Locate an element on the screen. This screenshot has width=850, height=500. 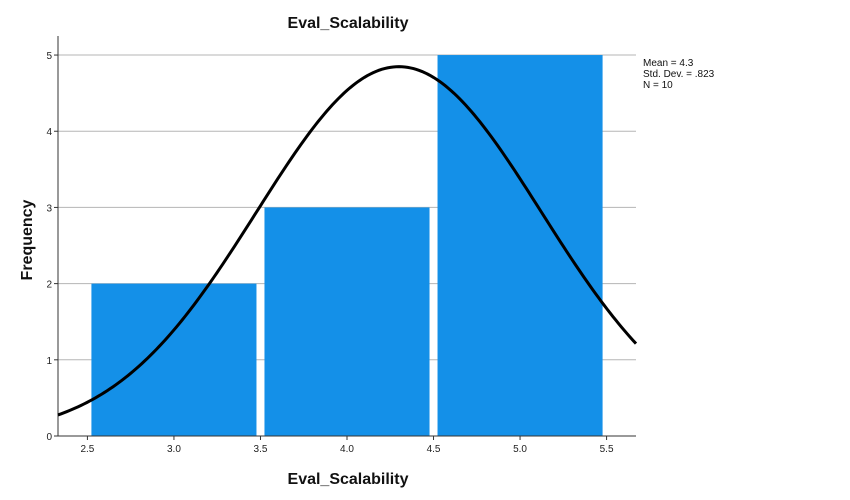
bar-4.0 is located at coordinates (347, 321).